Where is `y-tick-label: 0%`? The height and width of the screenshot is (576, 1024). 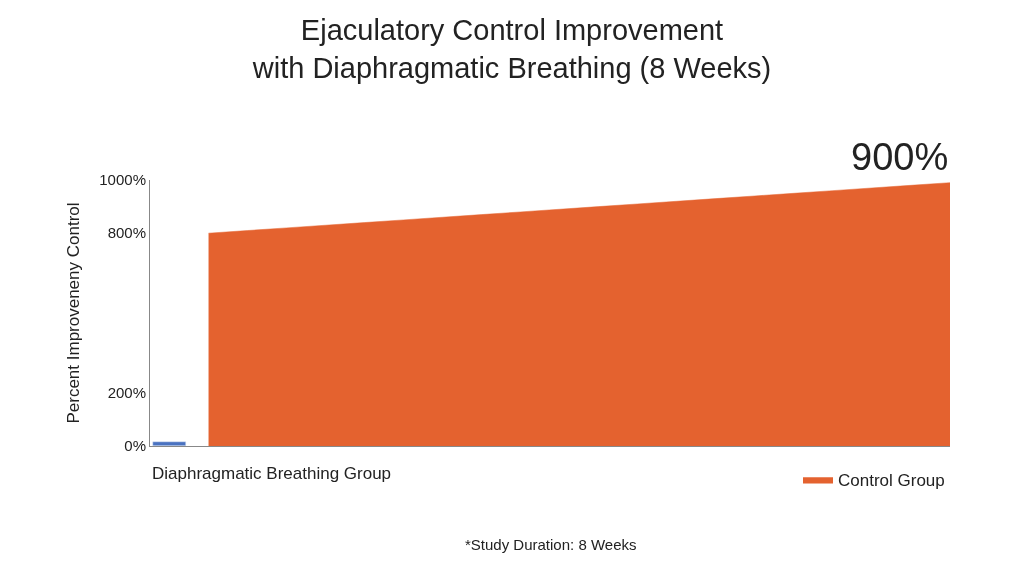 y-tick-label: 0% is located at coordinates (135, 446).